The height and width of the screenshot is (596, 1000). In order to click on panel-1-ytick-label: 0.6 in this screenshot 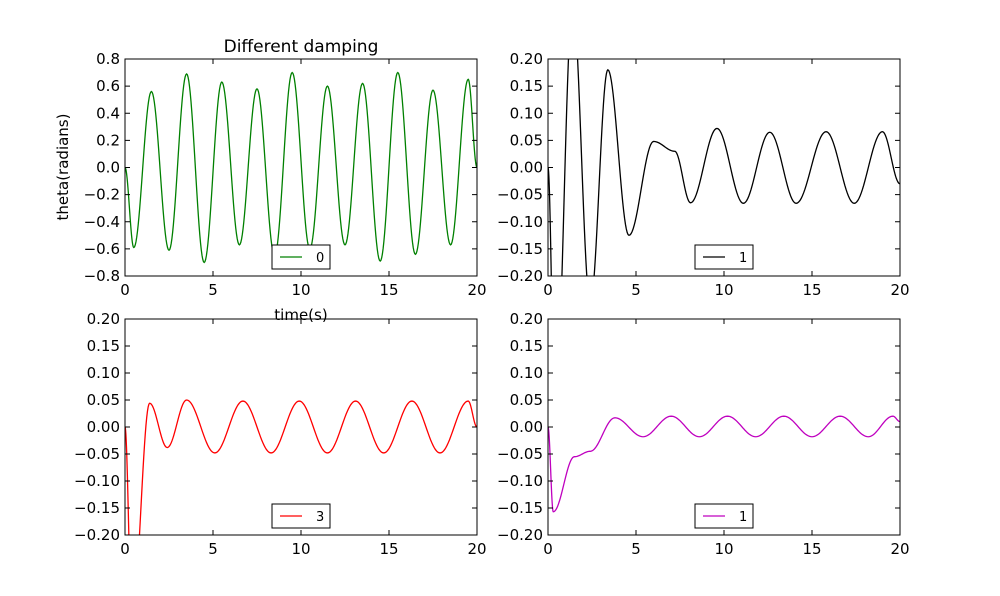, I will do `click(108, 86)`.